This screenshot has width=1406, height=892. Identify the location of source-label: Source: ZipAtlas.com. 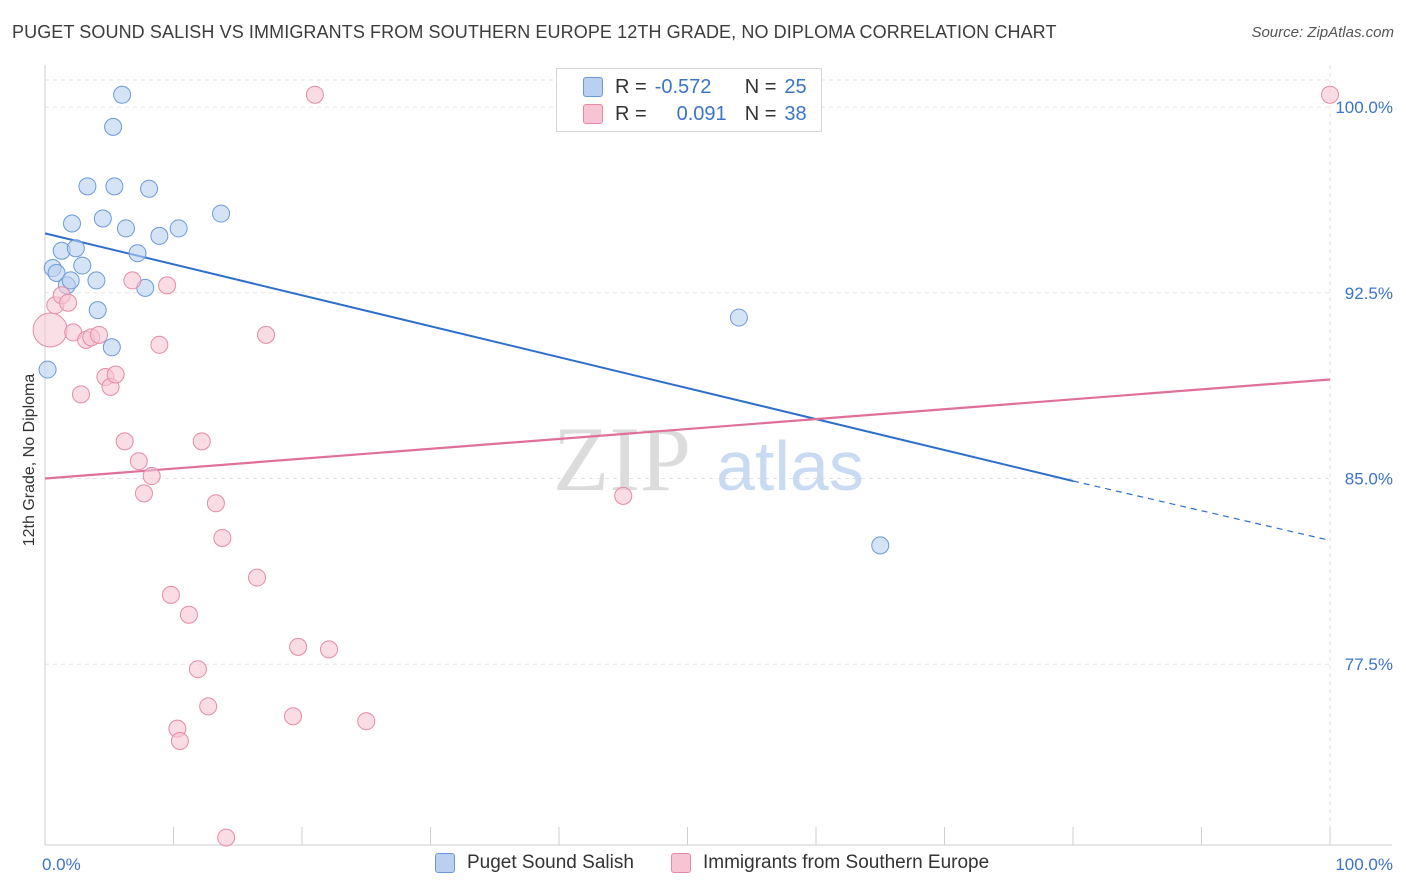
(1322, 32).